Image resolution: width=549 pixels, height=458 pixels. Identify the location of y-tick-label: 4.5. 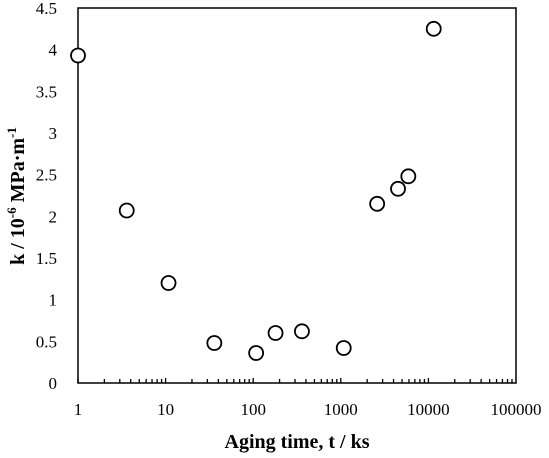
(46, 9).